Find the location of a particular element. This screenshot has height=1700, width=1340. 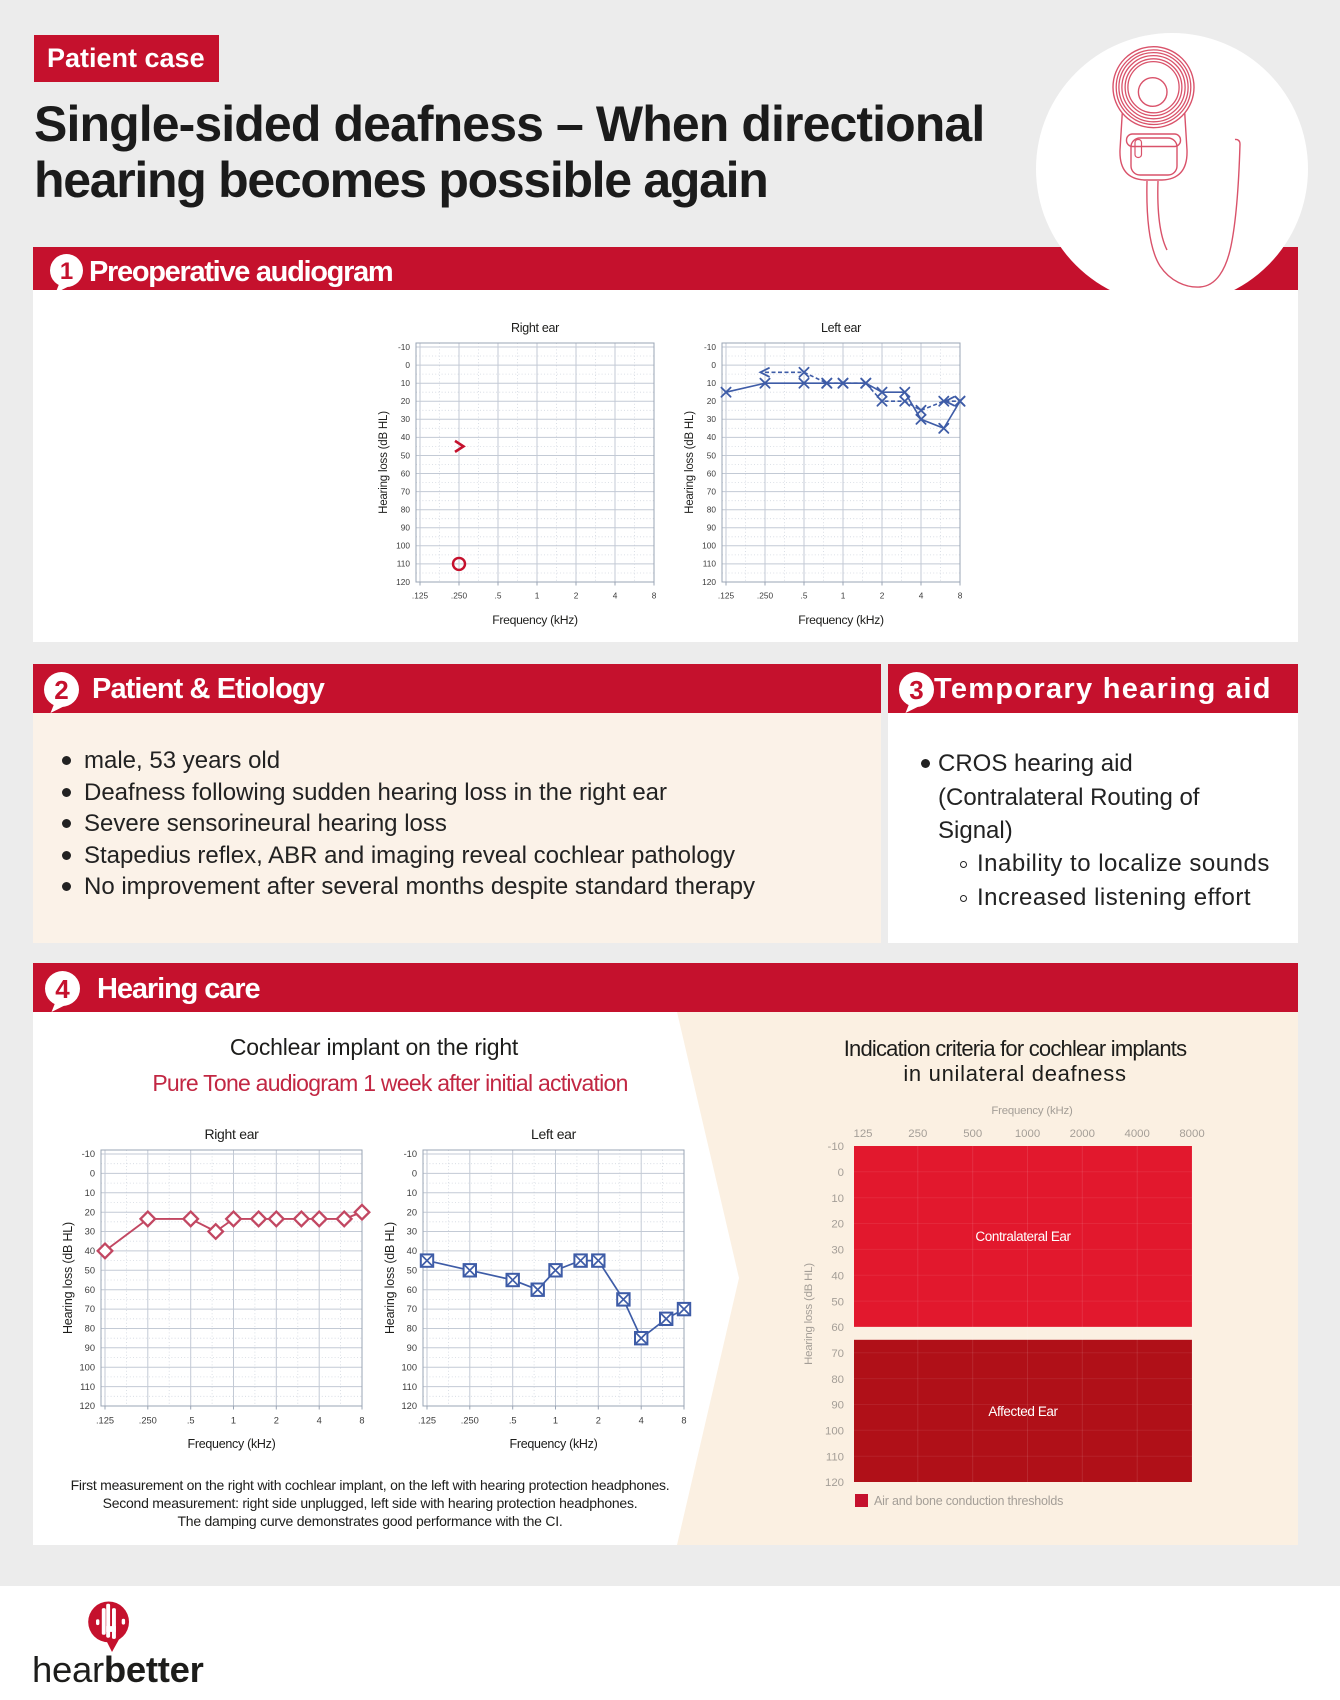

svg-text: 8000 is located at coordinates (1191, 1134).